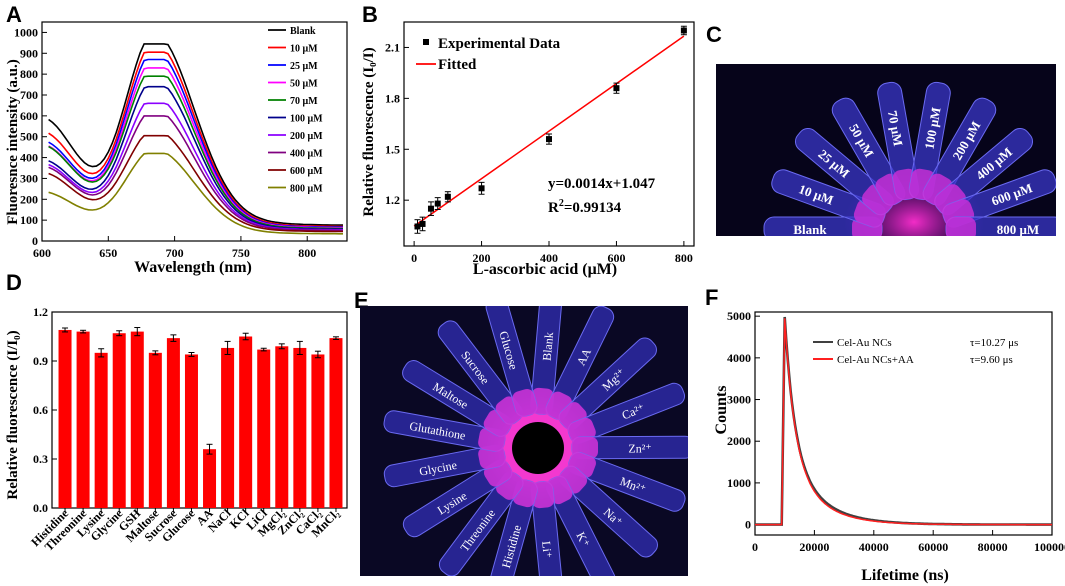 The width and height of the screenshot is (1065, 586). What do you see at coordinates (810, 229) in the screenshot?
I see `photo-c-vial-label: Blank` at bounding box center [810, 229].